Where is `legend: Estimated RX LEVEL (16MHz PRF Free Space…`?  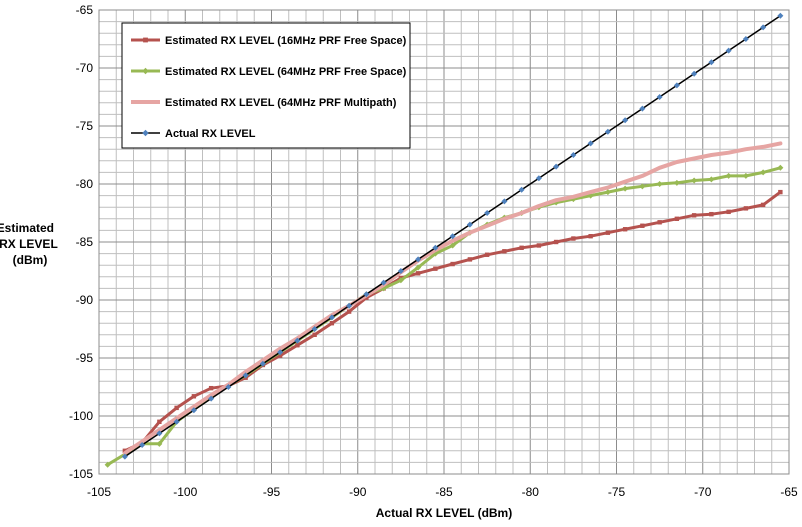 legend: Estimated RX LEVEL (16MHz PRF Free Space… is located at coordinates (266, 85).